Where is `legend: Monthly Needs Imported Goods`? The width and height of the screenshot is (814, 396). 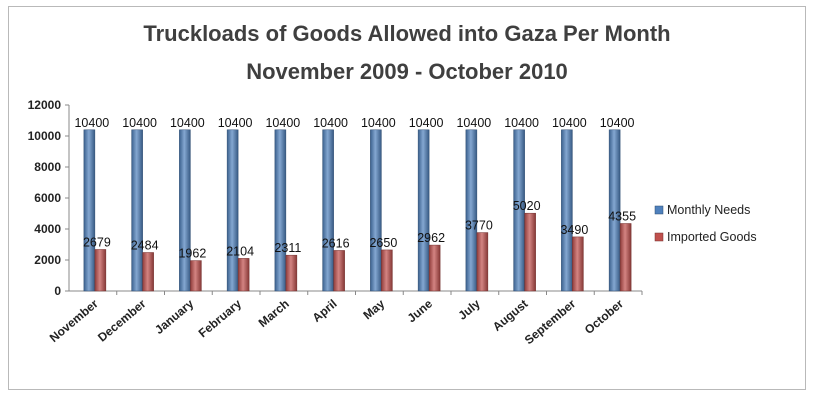 legend: Monthly Needs Imported Goods is located at coordinates (705, 223).